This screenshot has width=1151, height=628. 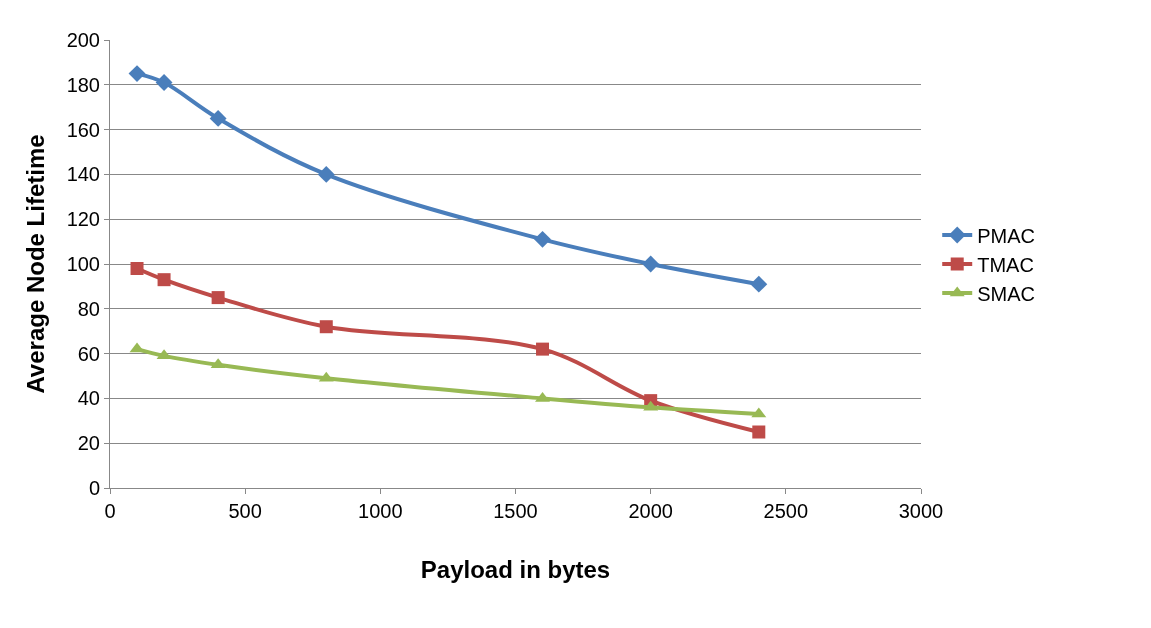 What do you see at coordinates (88, 443) in the screenshot?
I see `y-tick-label: 20` at bounding box center [88, 443].